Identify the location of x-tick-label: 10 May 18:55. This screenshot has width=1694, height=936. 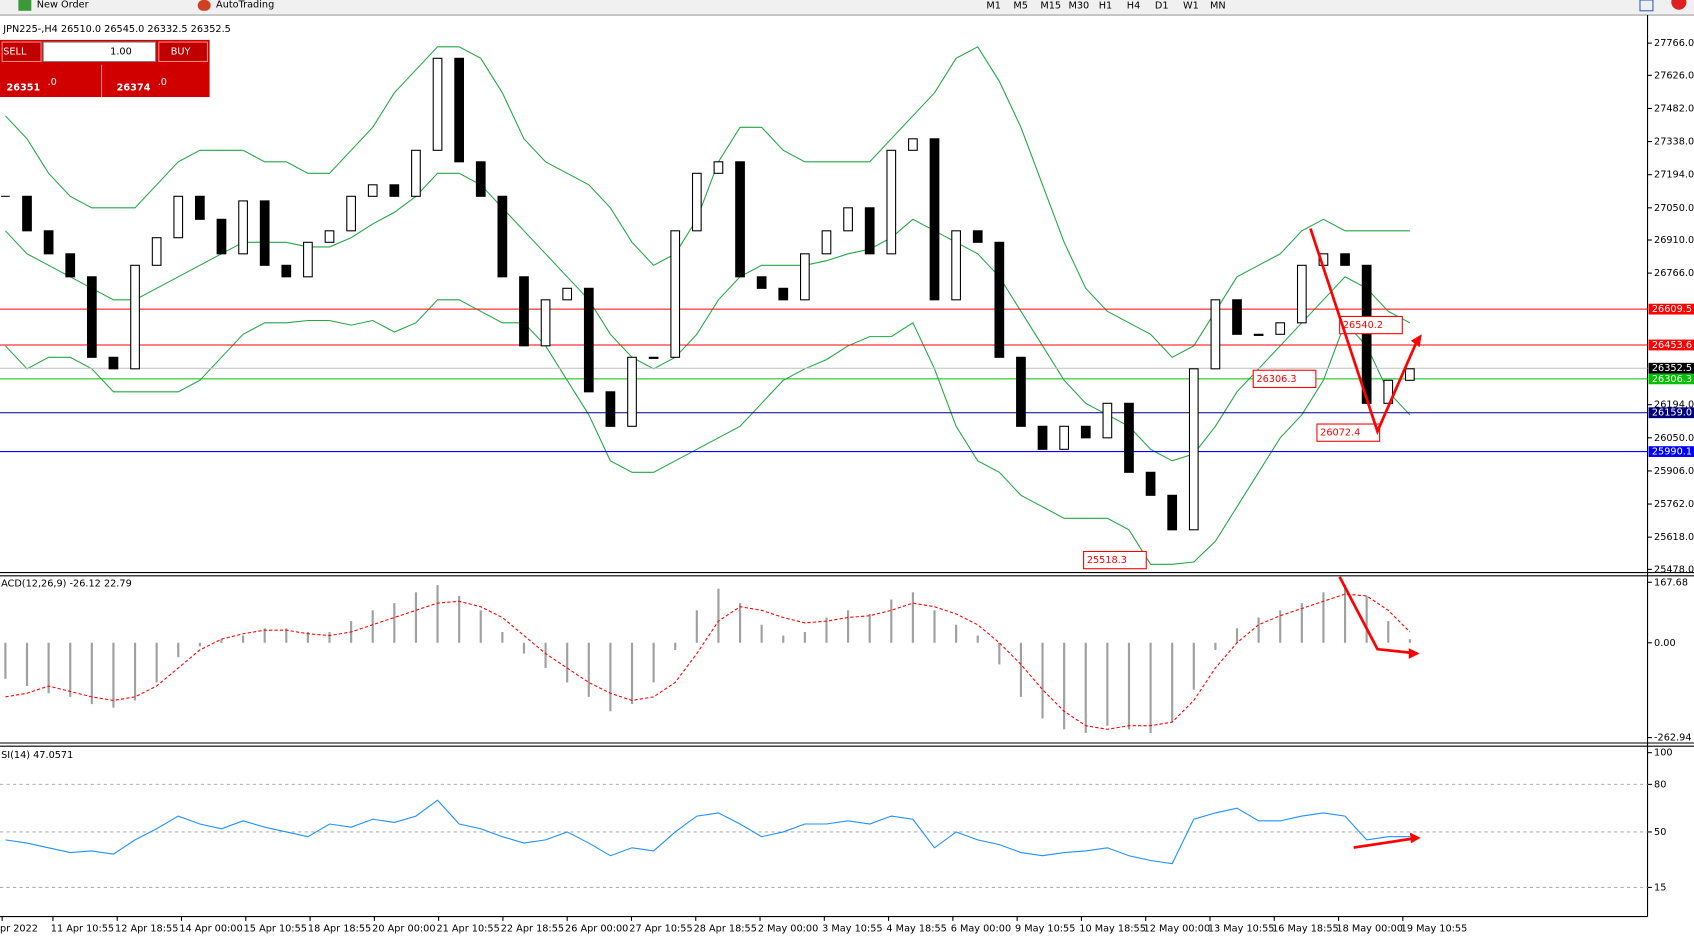
(1112, 928).